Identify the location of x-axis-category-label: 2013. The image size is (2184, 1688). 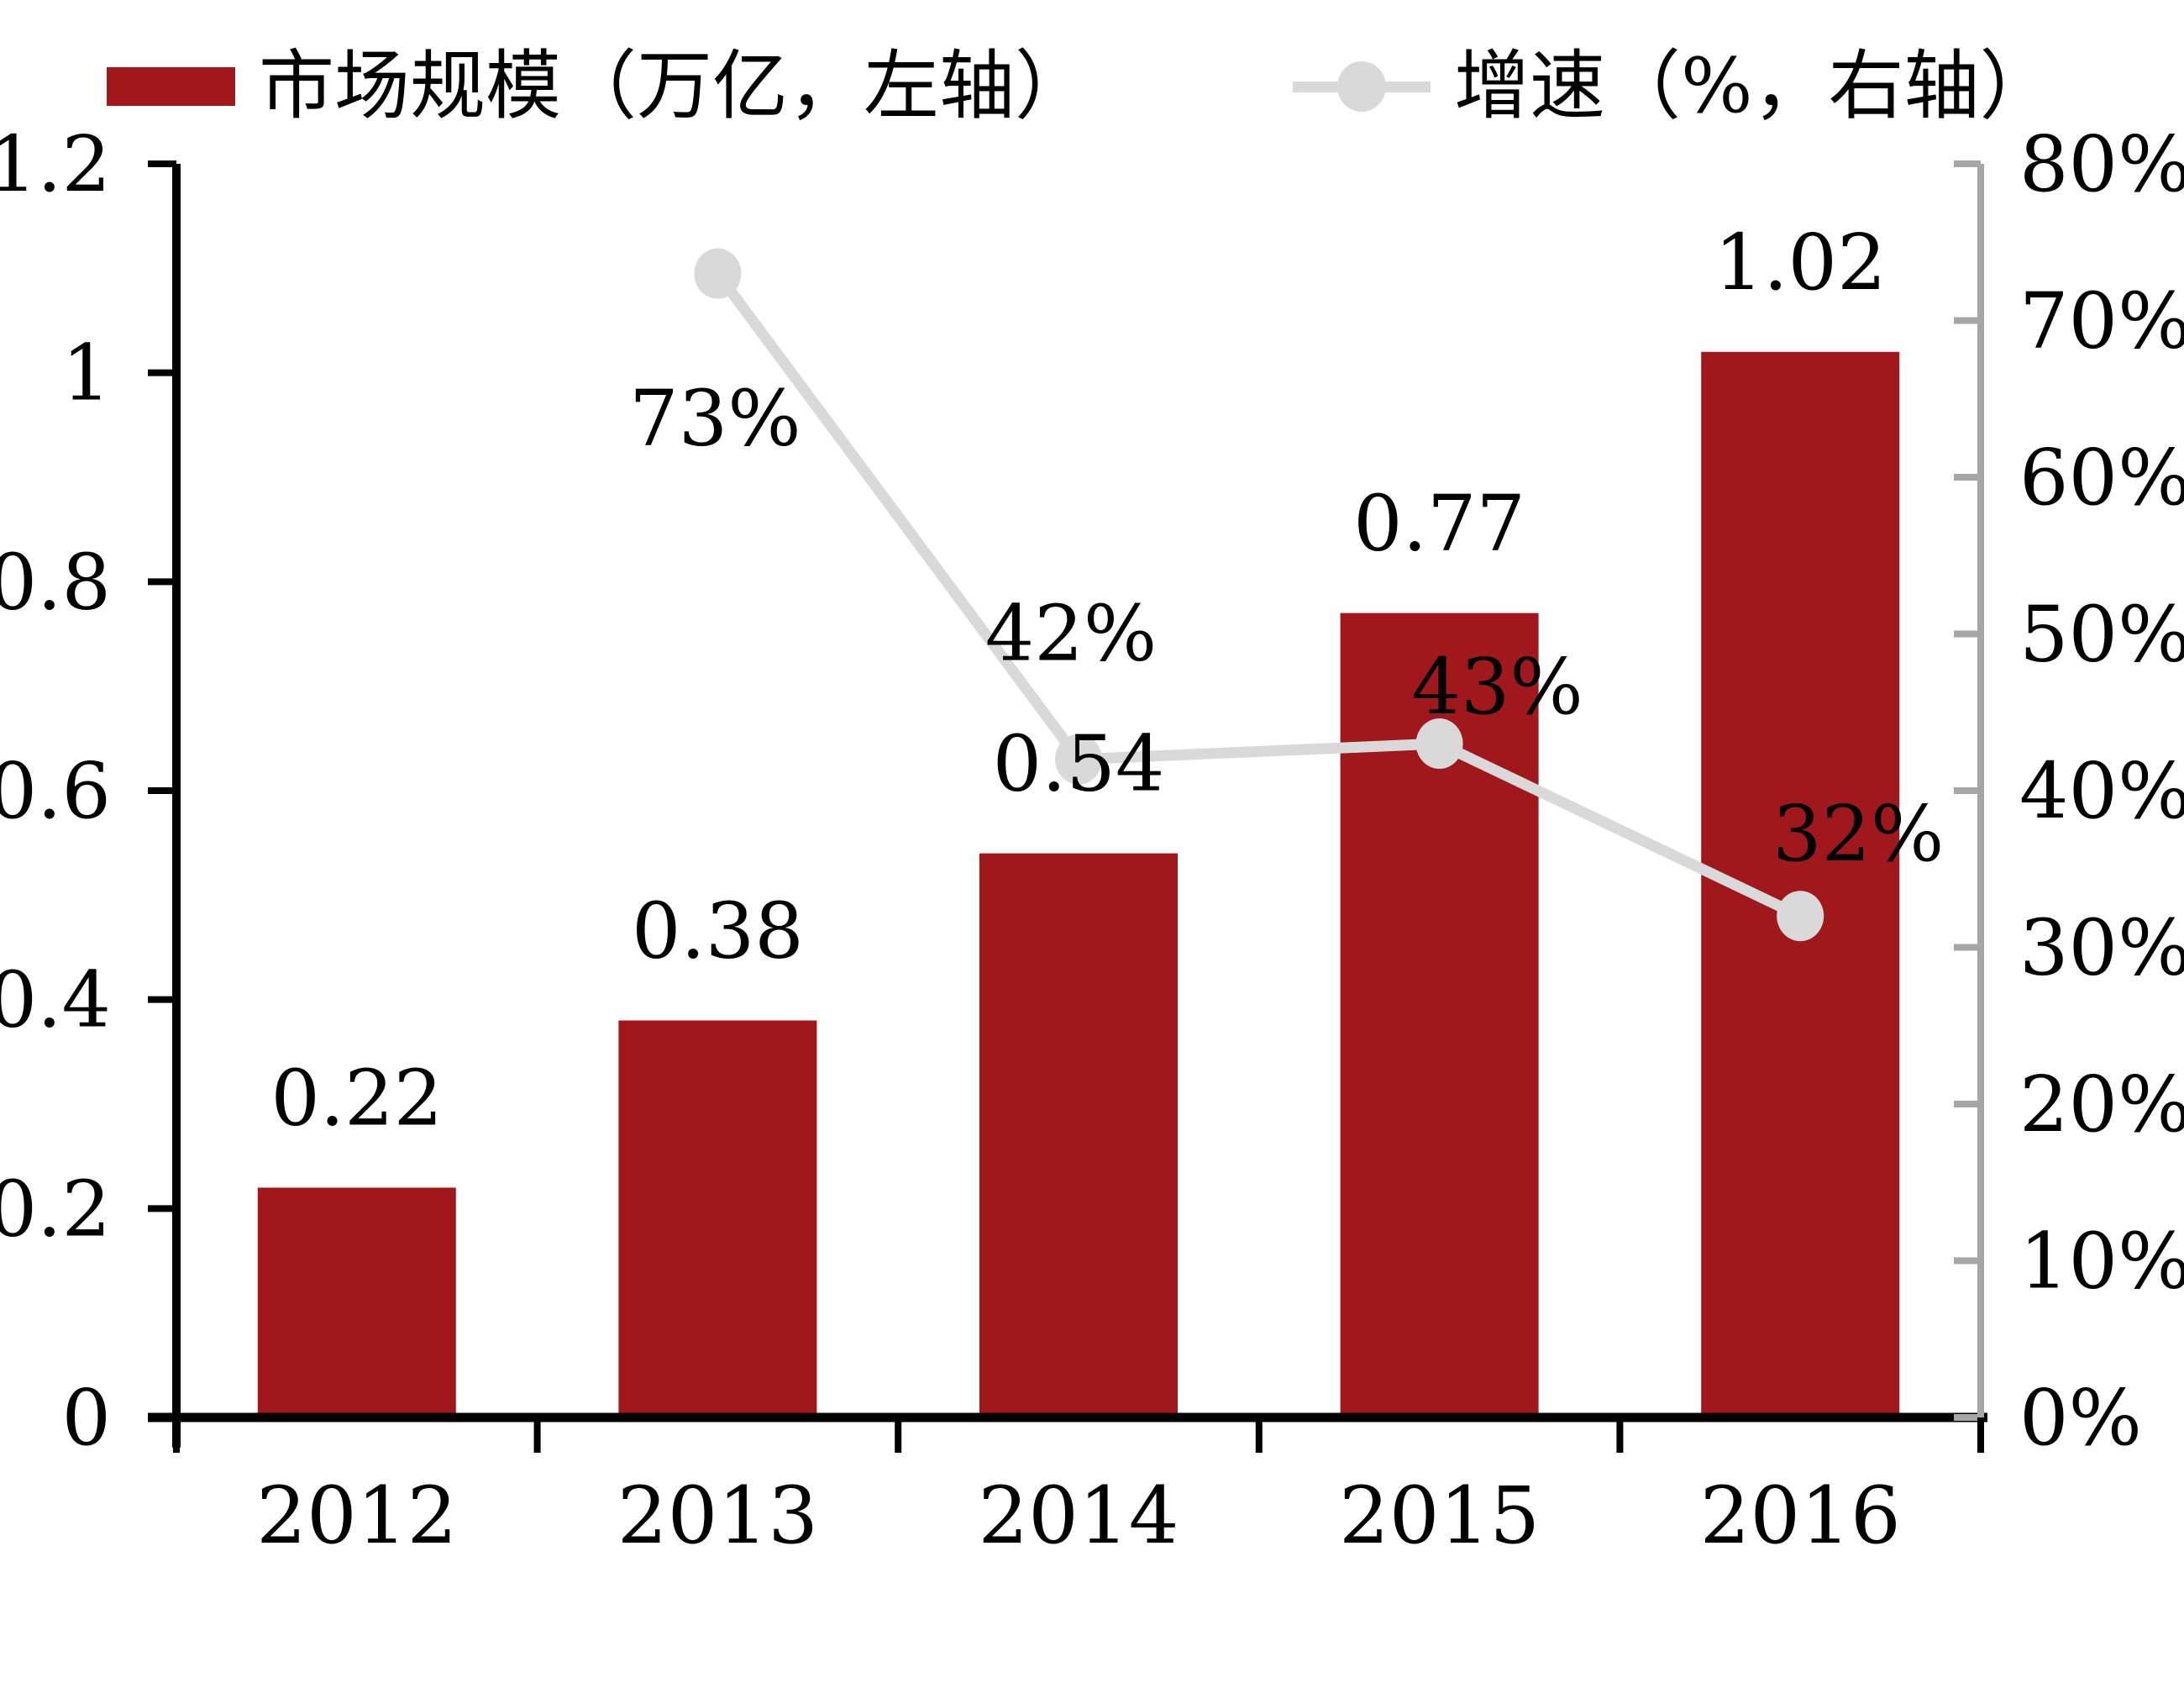
(717, 1516).